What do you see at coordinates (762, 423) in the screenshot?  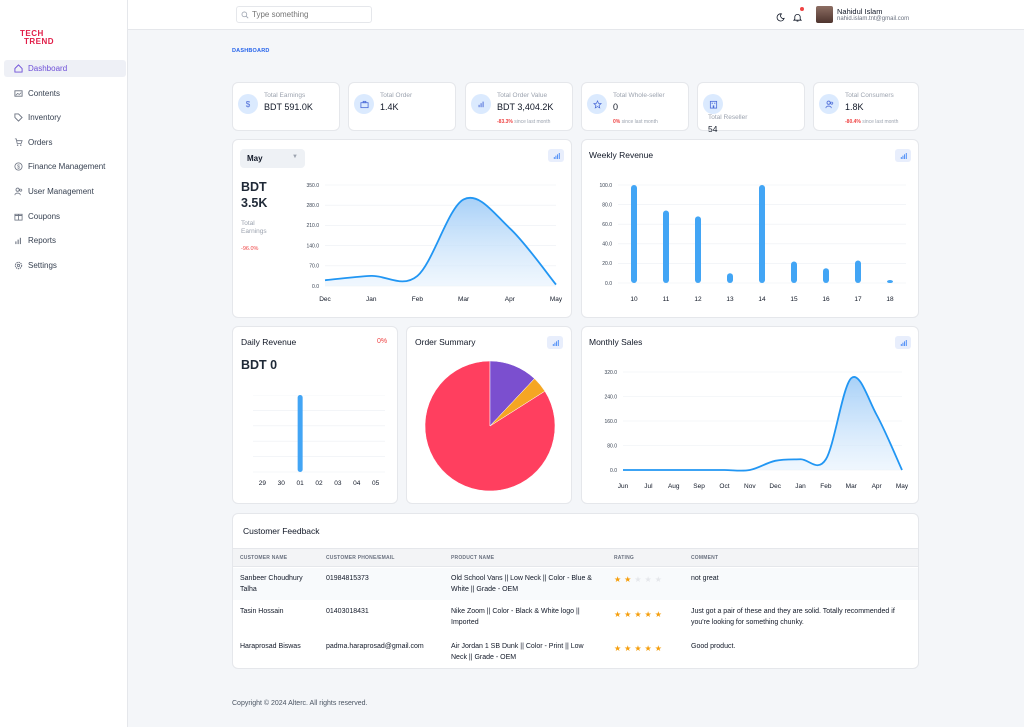 I see `area-fill` at bounding box center [762, 423].